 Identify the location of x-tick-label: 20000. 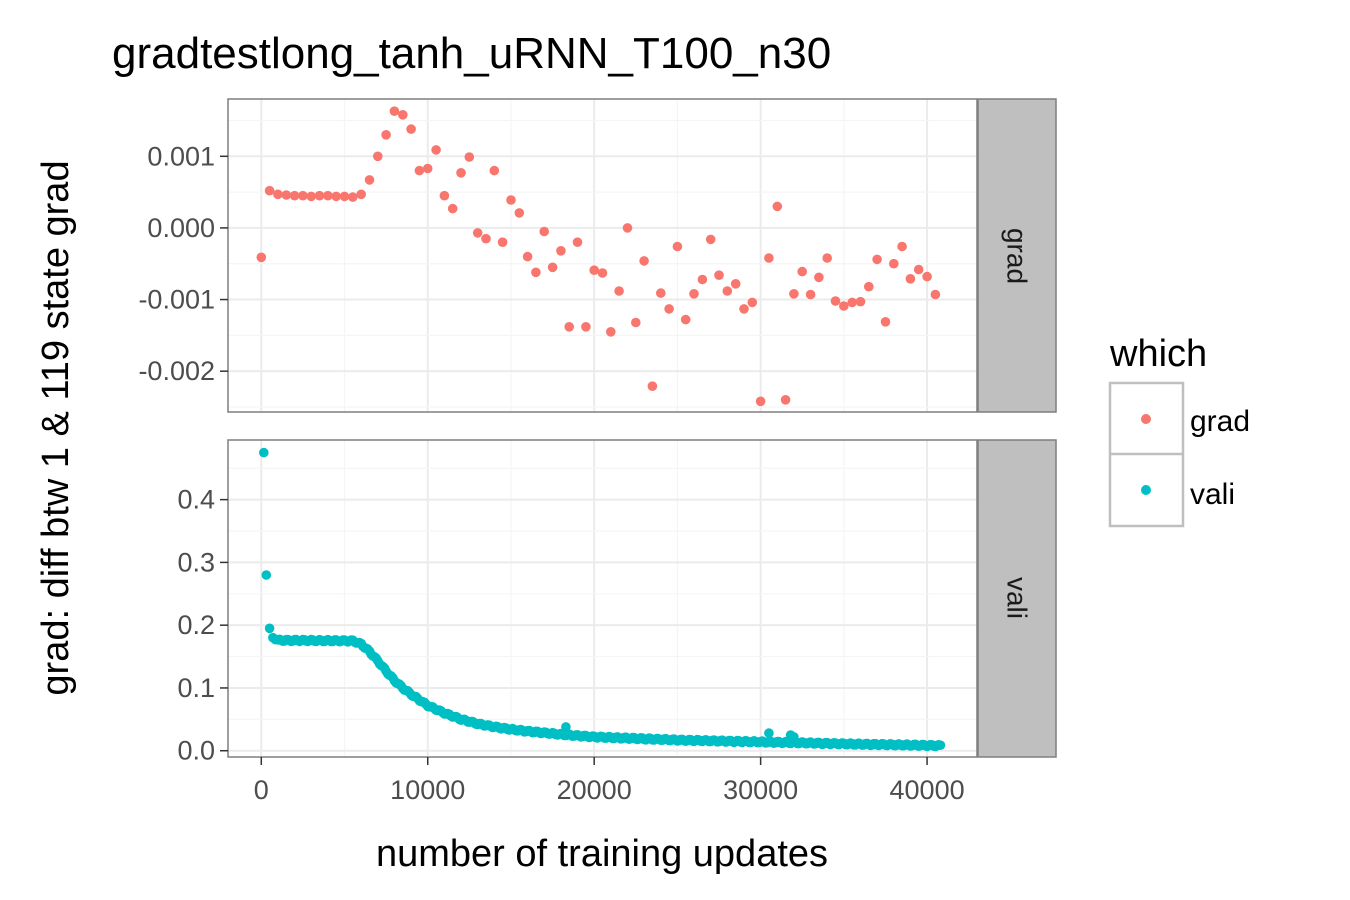
(594, 790).